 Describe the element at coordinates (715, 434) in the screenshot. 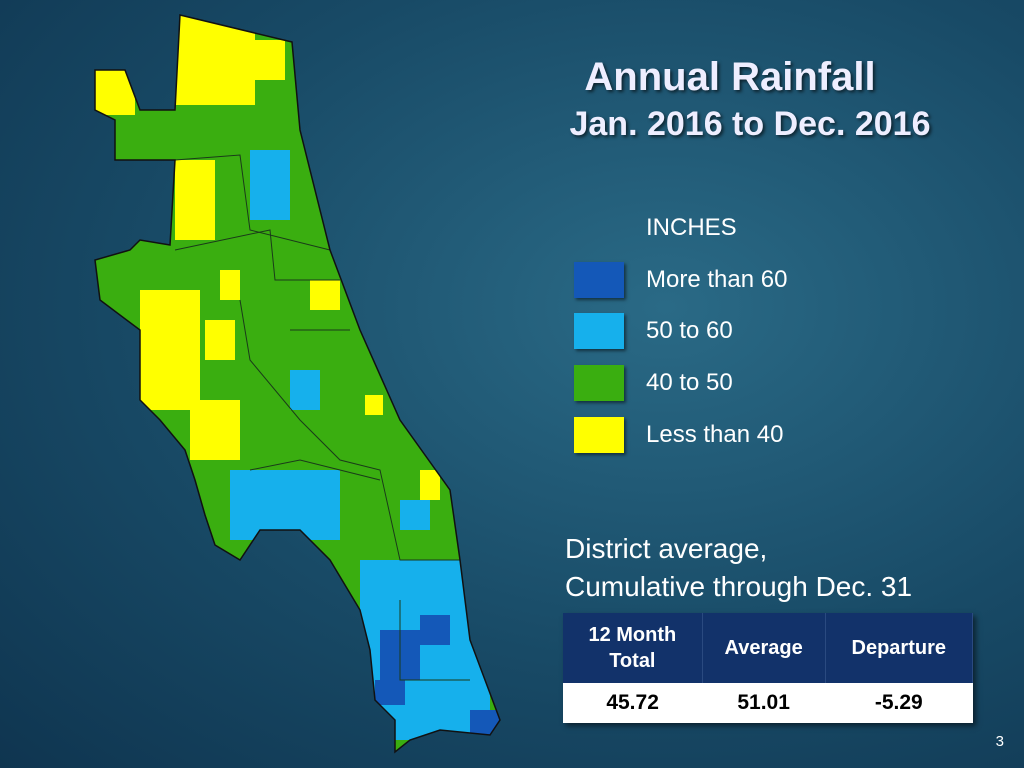

I see `legend-label: Less than 40` at that location.